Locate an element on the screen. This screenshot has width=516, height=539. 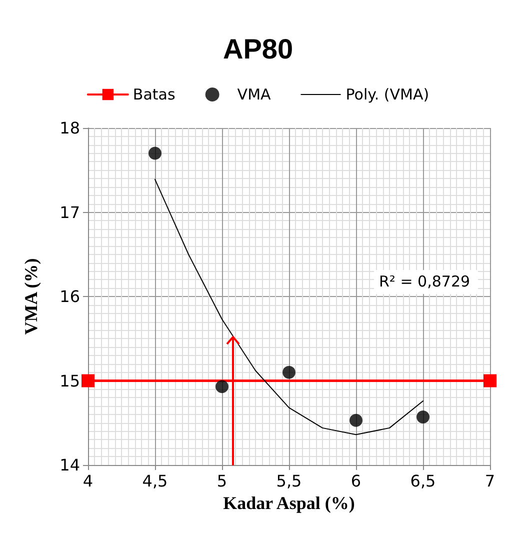
y-tick-label: 18 is located at coordinates (70, 128).